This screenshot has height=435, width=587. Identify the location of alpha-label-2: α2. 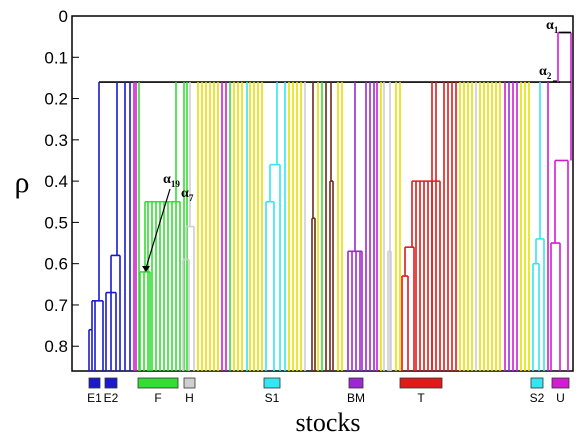
(545, 72).